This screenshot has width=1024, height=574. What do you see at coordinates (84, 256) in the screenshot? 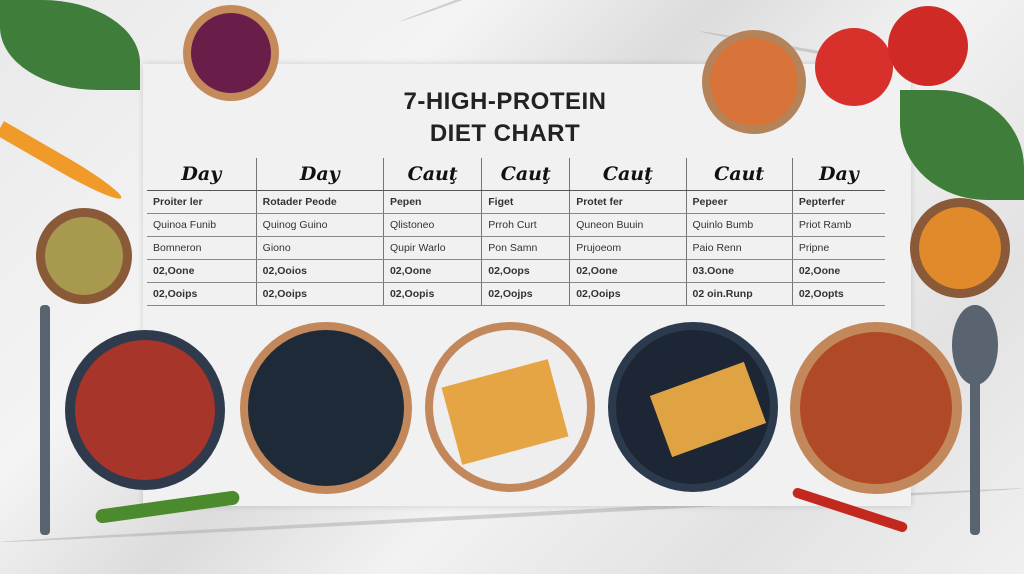
I see `seeds-bowl-illustration` at bounding box center [84, 256].